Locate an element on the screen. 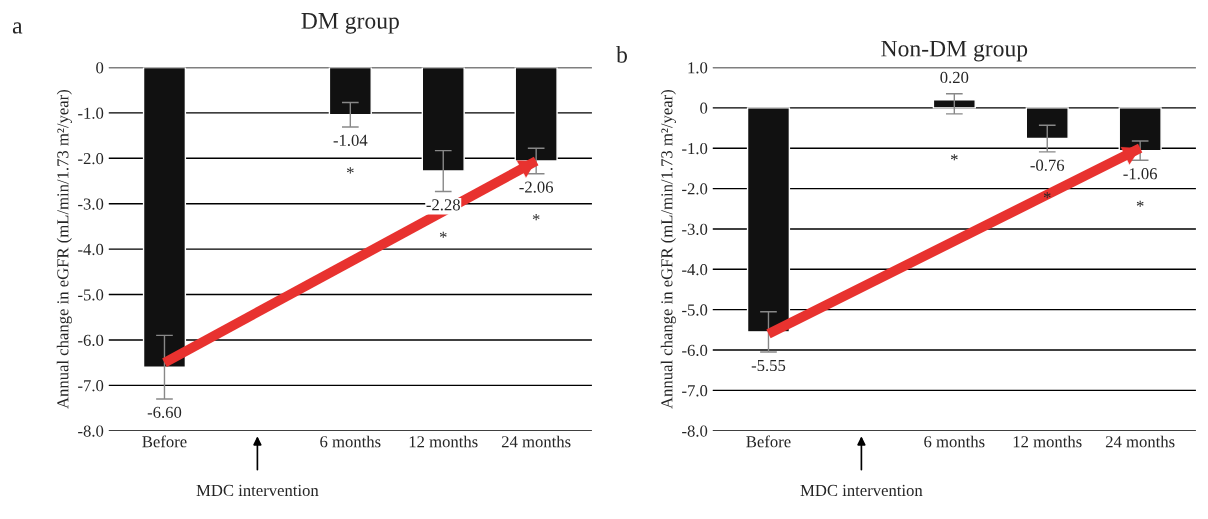 The width and height of the screenshot is (1208, 519). data-label: -2.28 is located at coordinates (443, 205).